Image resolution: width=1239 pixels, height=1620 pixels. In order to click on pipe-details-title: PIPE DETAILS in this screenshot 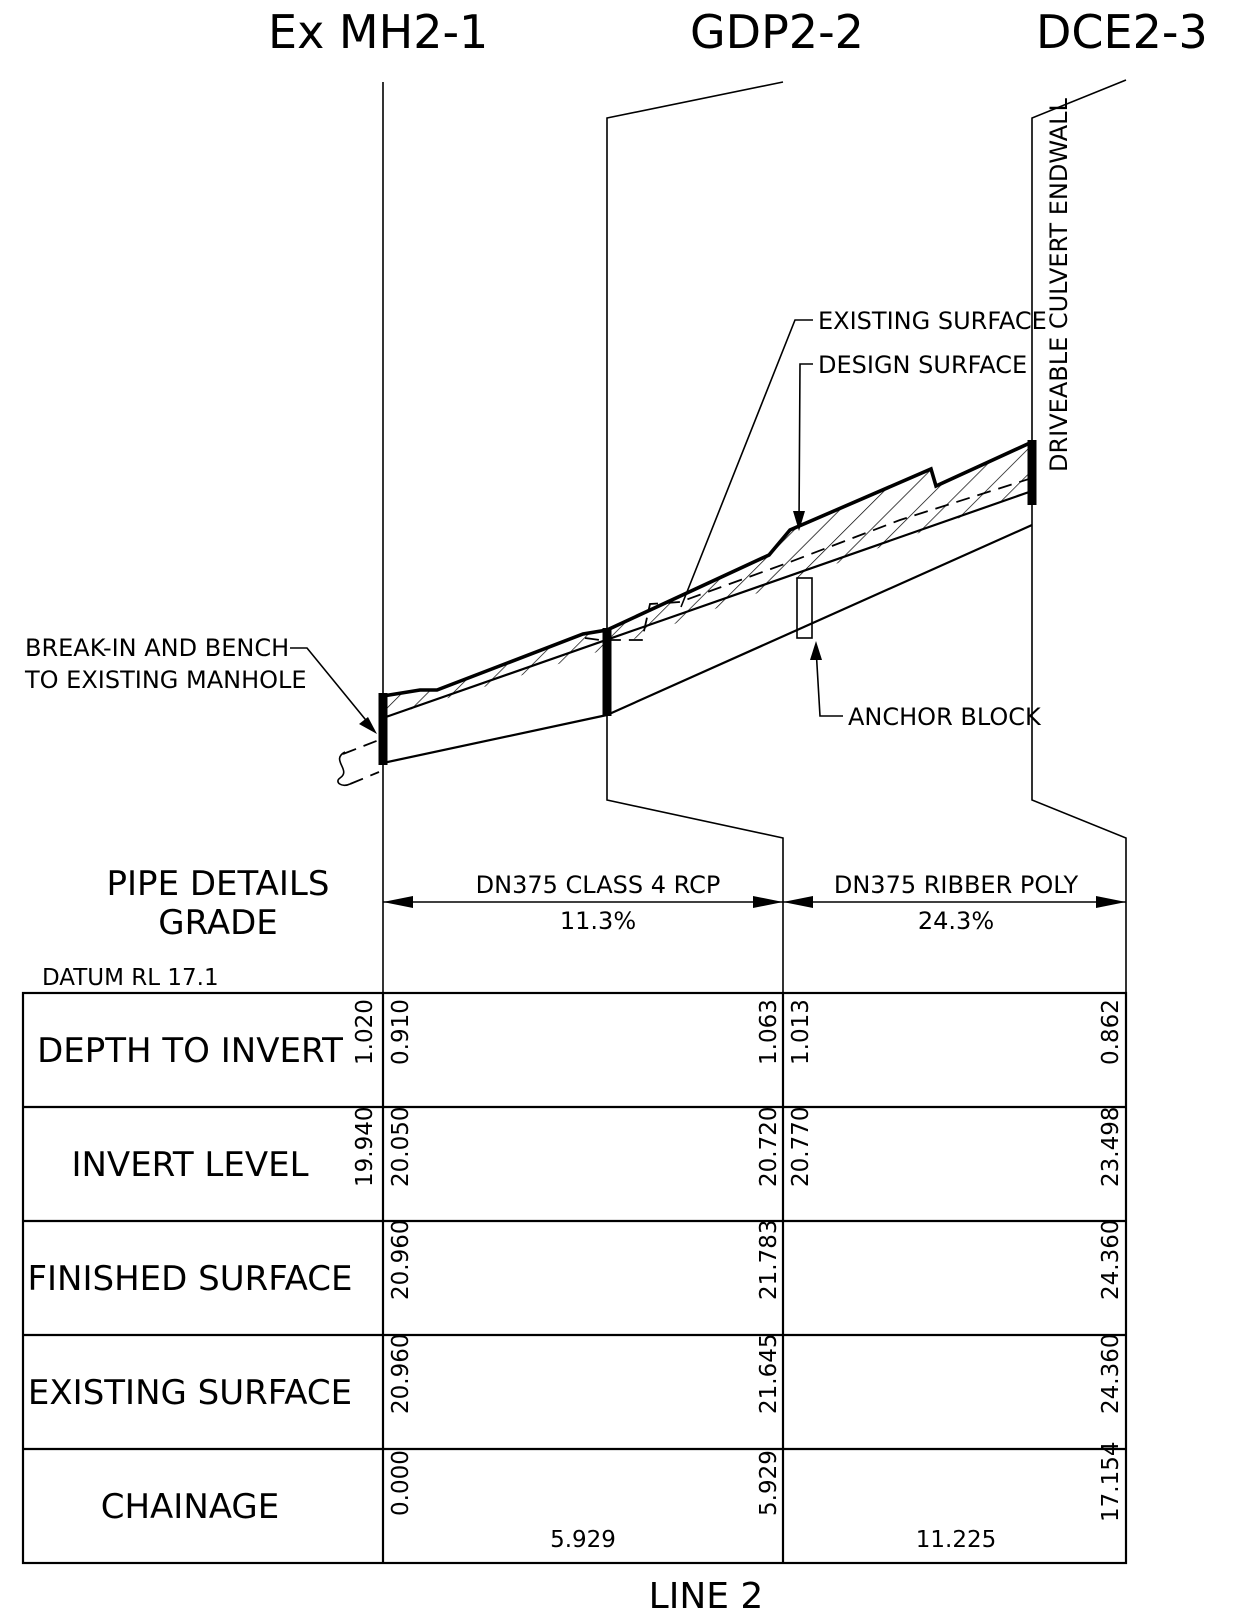, I will do `click(218, 884)`.